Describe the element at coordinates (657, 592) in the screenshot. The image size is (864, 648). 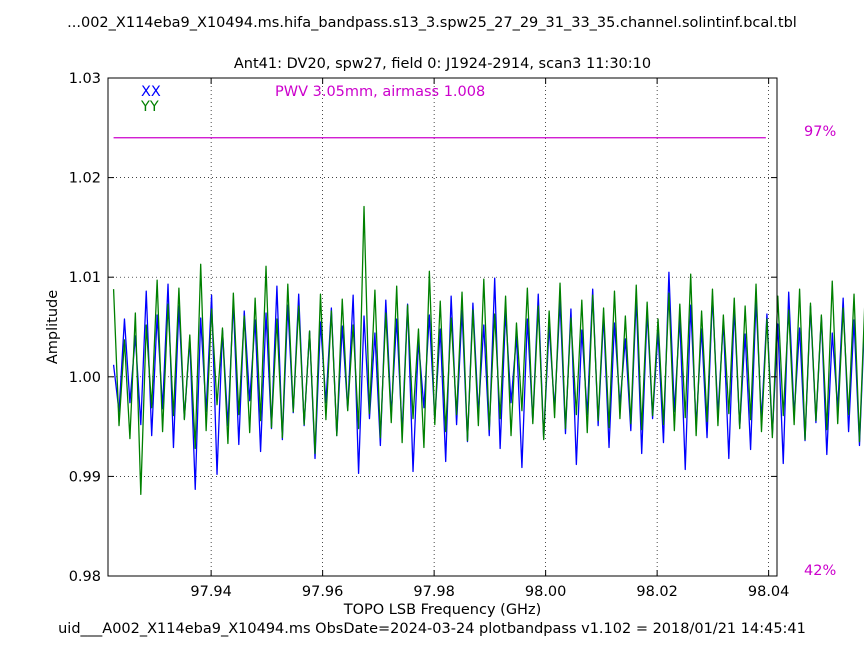
I see `x-tick-label: 98.02` at that location.